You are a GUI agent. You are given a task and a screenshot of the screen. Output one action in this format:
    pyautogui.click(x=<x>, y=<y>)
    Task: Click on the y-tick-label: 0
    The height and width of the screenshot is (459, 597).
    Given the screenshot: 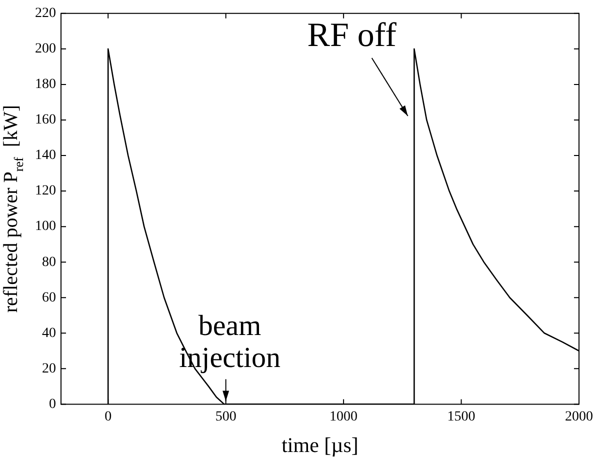 What is the action you would take?
    pyautogui.click(x=52, y=404)
    